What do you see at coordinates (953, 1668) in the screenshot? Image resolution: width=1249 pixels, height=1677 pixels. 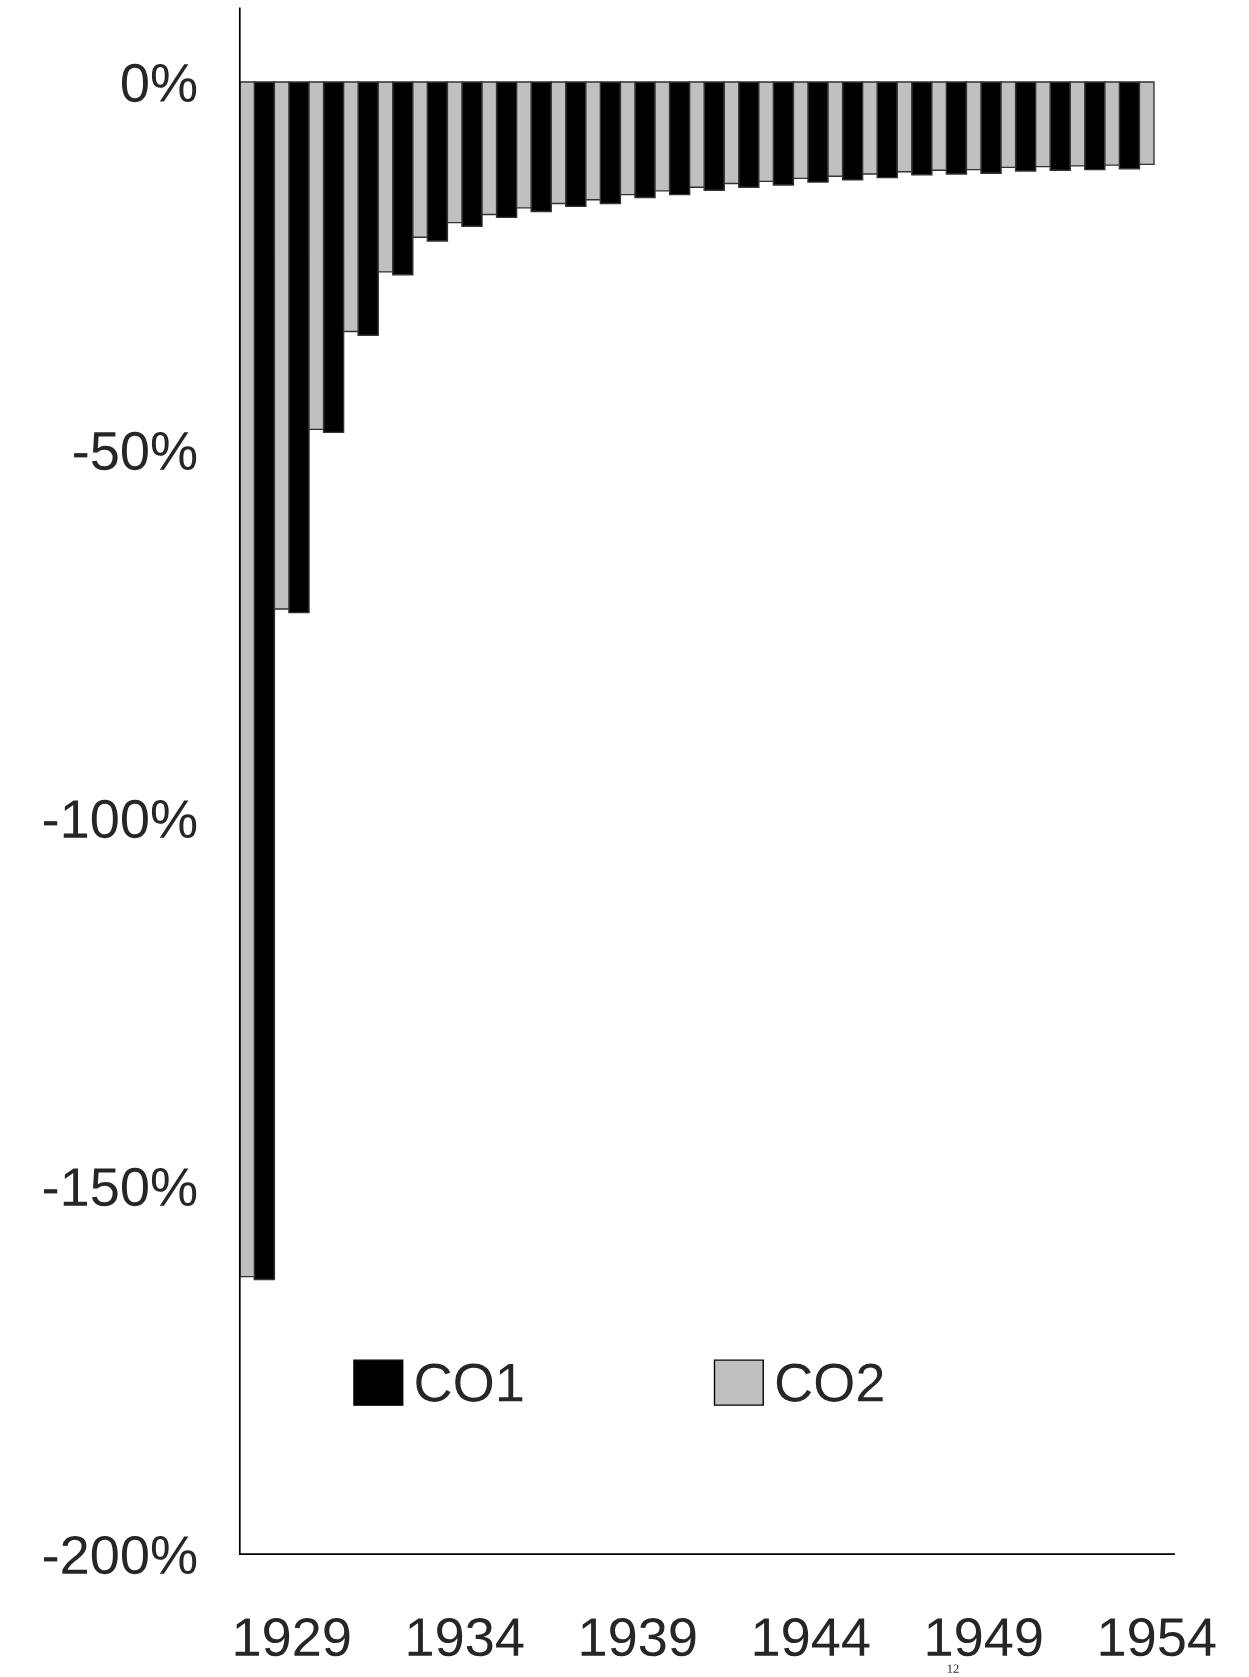 I see `text: 12` at bounding box center [953, 1668].